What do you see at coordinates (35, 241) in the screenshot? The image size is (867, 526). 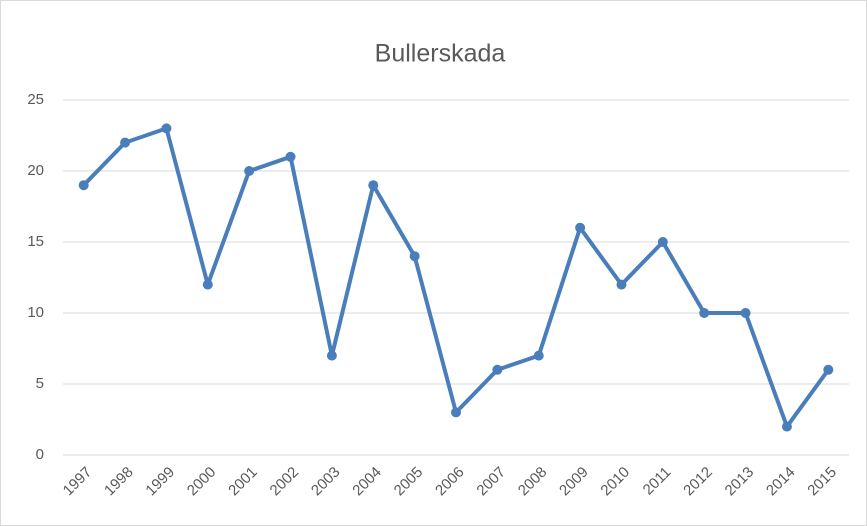 I see `y-tick-label: 15` at bounding box center [35, 241].